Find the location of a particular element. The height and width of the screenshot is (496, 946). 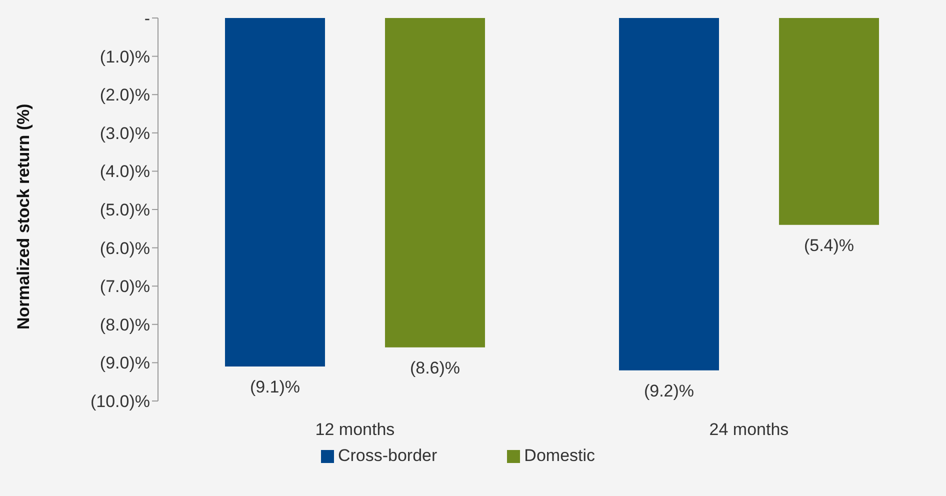

y-tick-label: (1.0)% is located at coordinates (125, 56).